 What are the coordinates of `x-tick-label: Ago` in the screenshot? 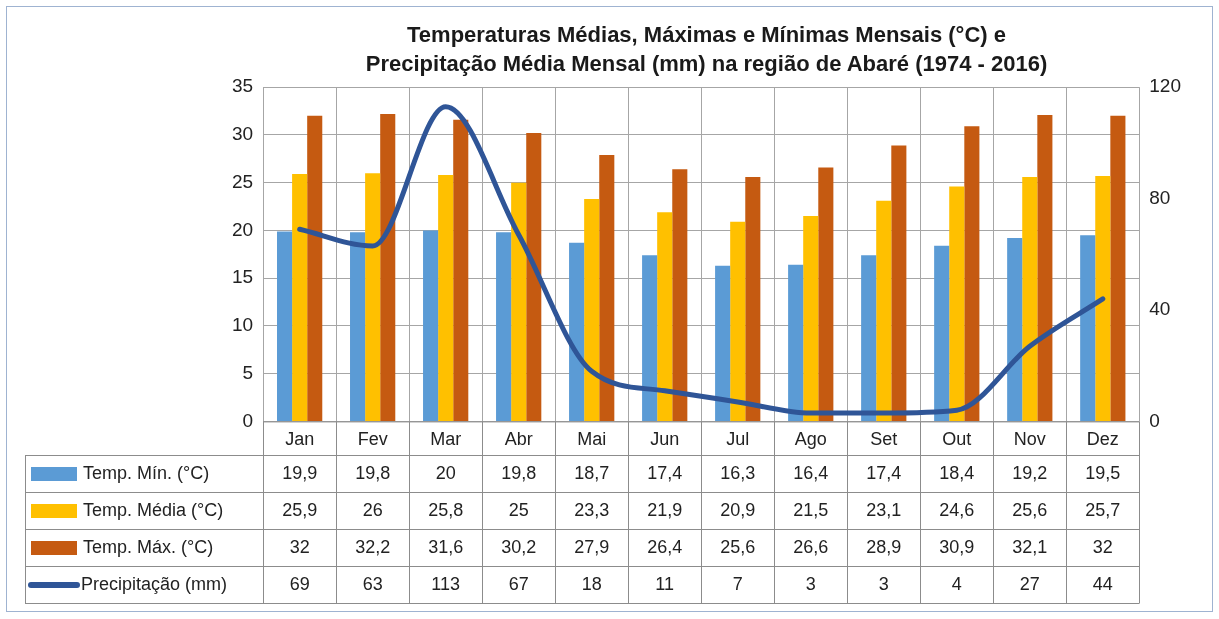 It's located at (810, 439).